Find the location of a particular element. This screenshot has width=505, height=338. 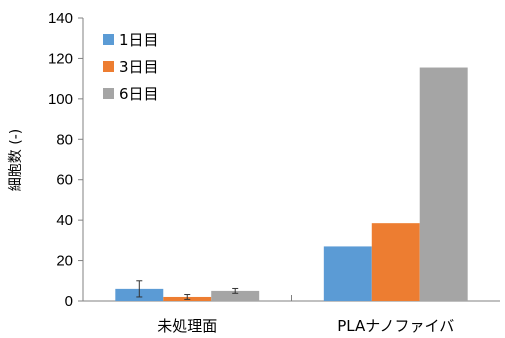

y-tick-label: 100 is located at coordinates (60, 99).